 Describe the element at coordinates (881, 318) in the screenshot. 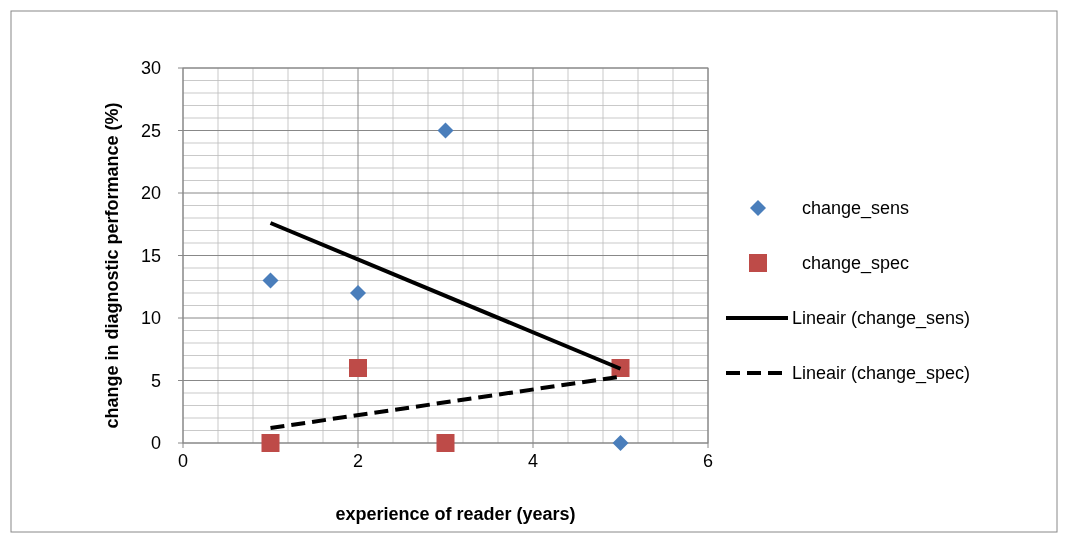

I see `legend-label: Lineair (change_sens)` at that location.